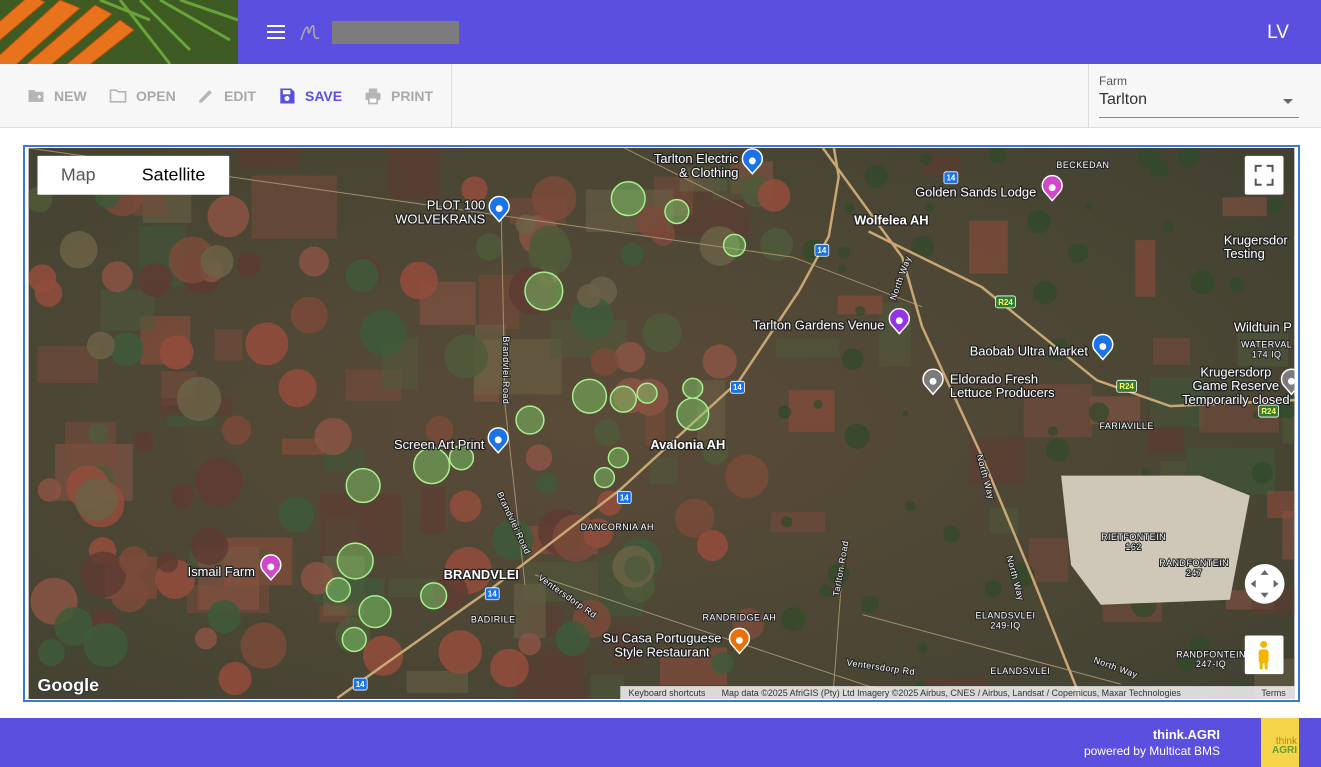  Describe the element at coordinates (1126, 386) in the screenshot. I see `route-shield` at that location.